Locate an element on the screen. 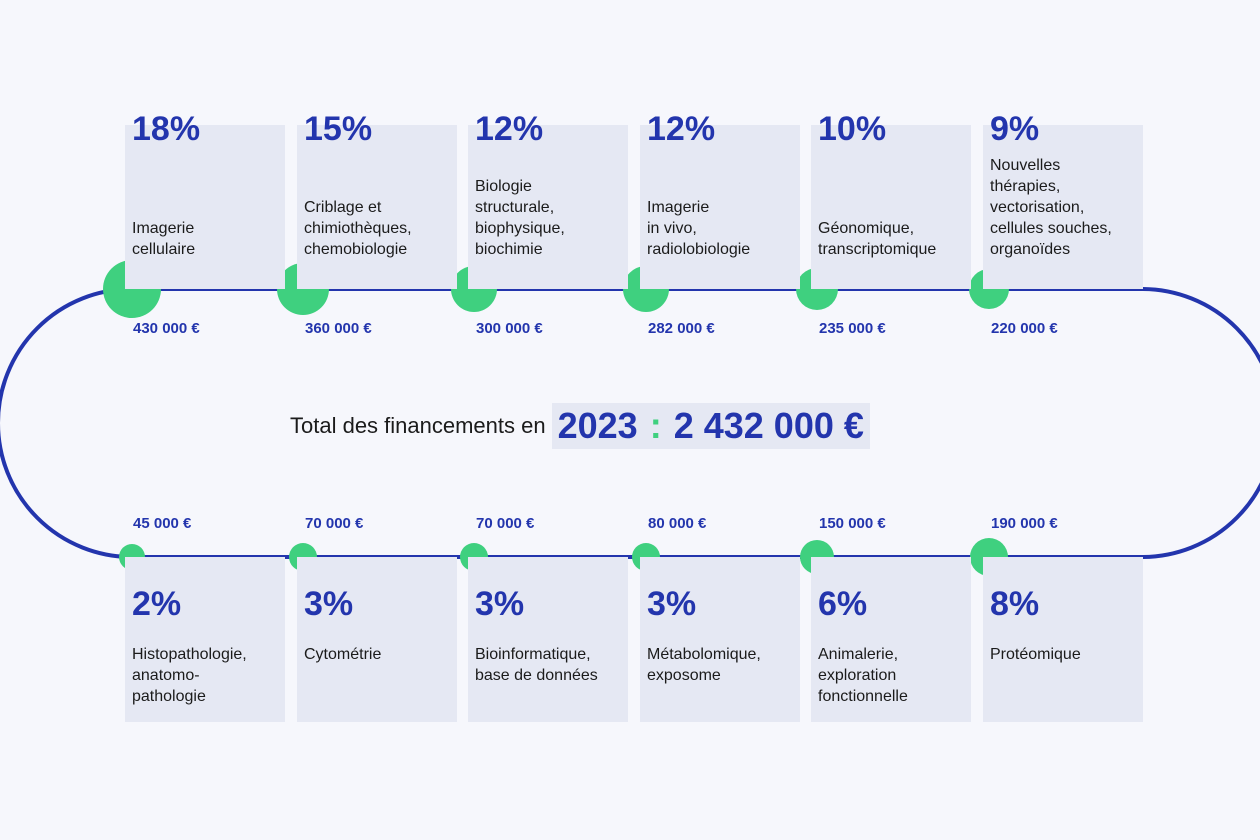  total-amount: 2 432 000 € is located at coordinates (768, 425).